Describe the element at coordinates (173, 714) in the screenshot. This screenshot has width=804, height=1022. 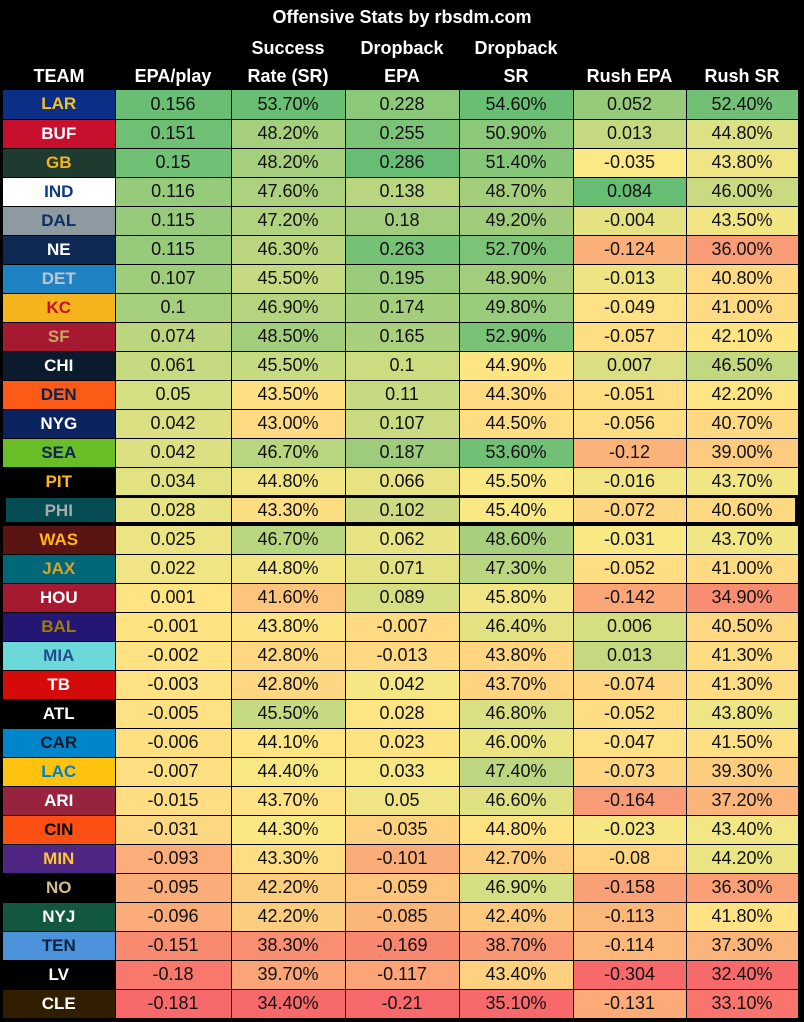
I see `stat-cell-epa-play: -0.005` at that location.